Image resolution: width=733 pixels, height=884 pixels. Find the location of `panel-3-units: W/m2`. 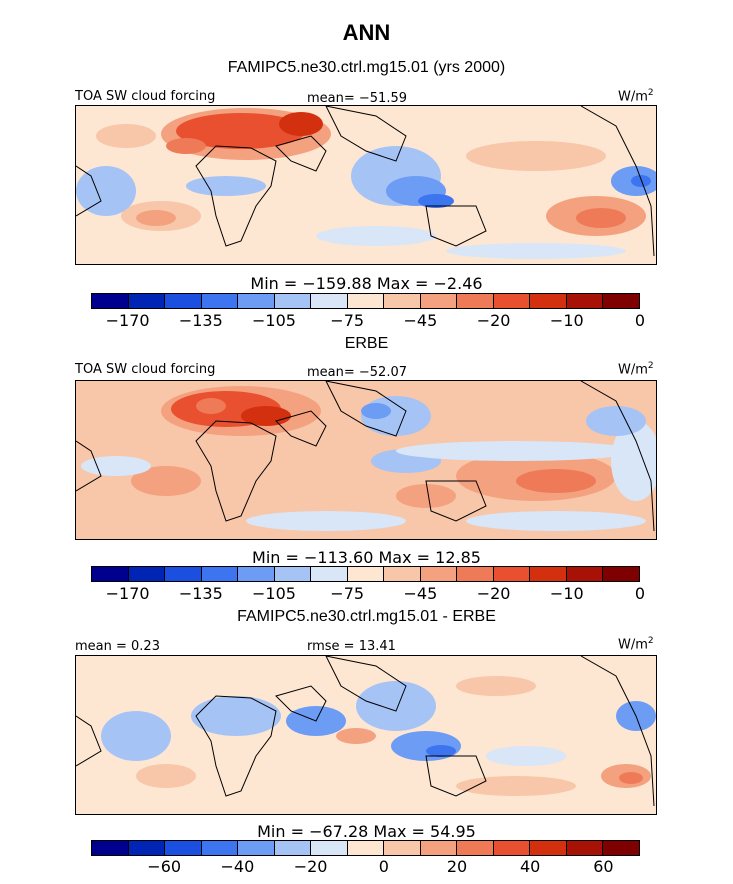

panel-3-units: W/m2 is located at coordinates (636, 644).